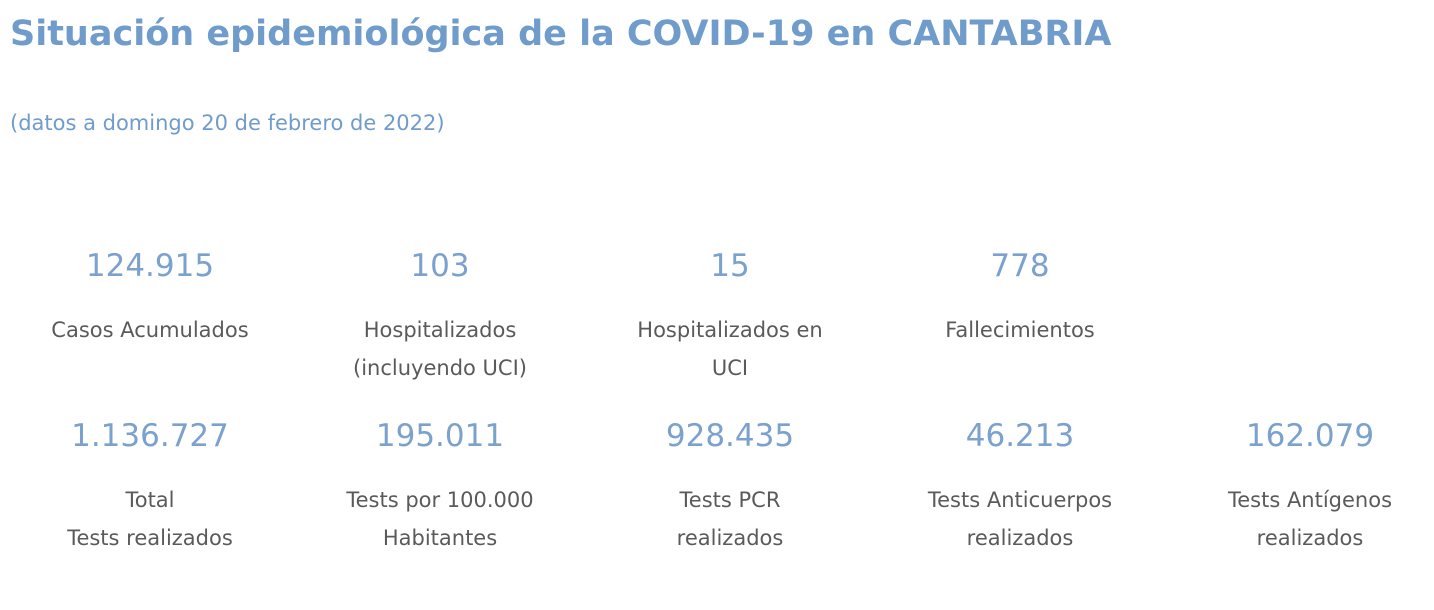  Describe the element at coordinates (440, 266) in the screenshot. I see `stat-value: 103` at that location.